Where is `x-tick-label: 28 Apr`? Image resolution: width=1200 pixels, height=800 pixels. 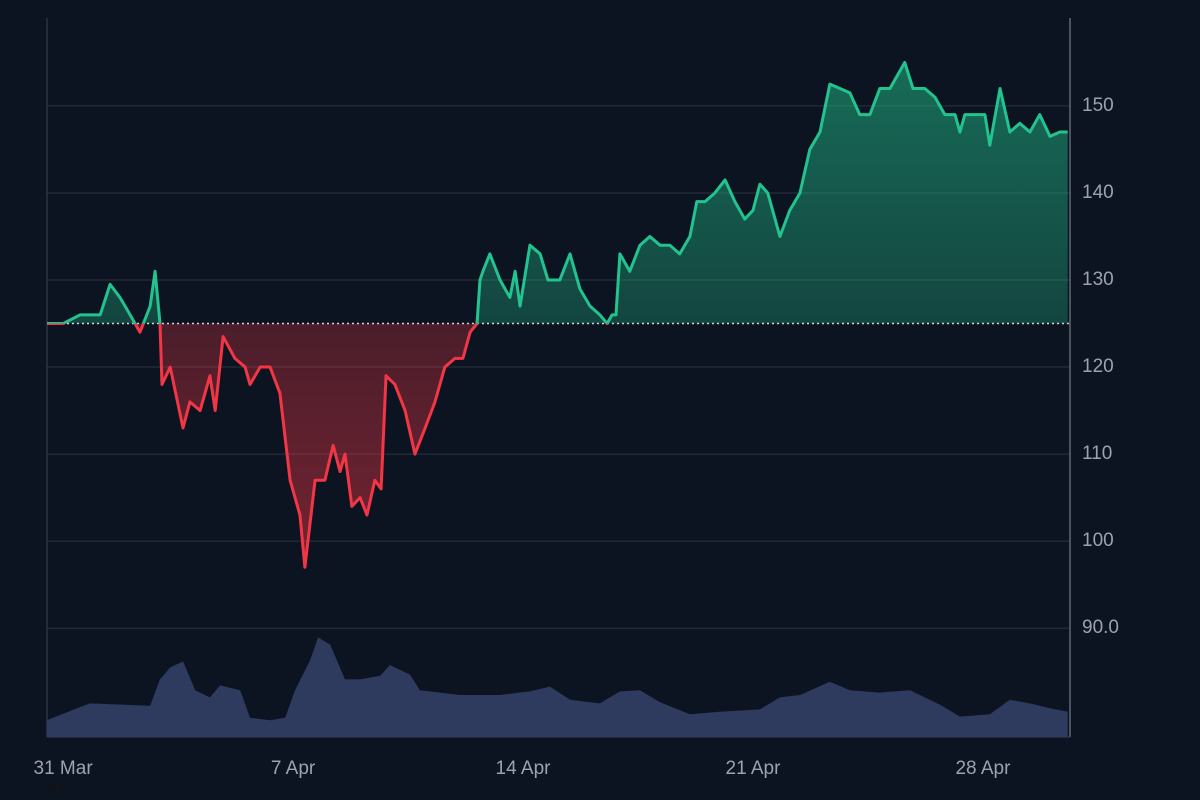
x-tick-label: 28 Apr is located at coordinates (983, 768).